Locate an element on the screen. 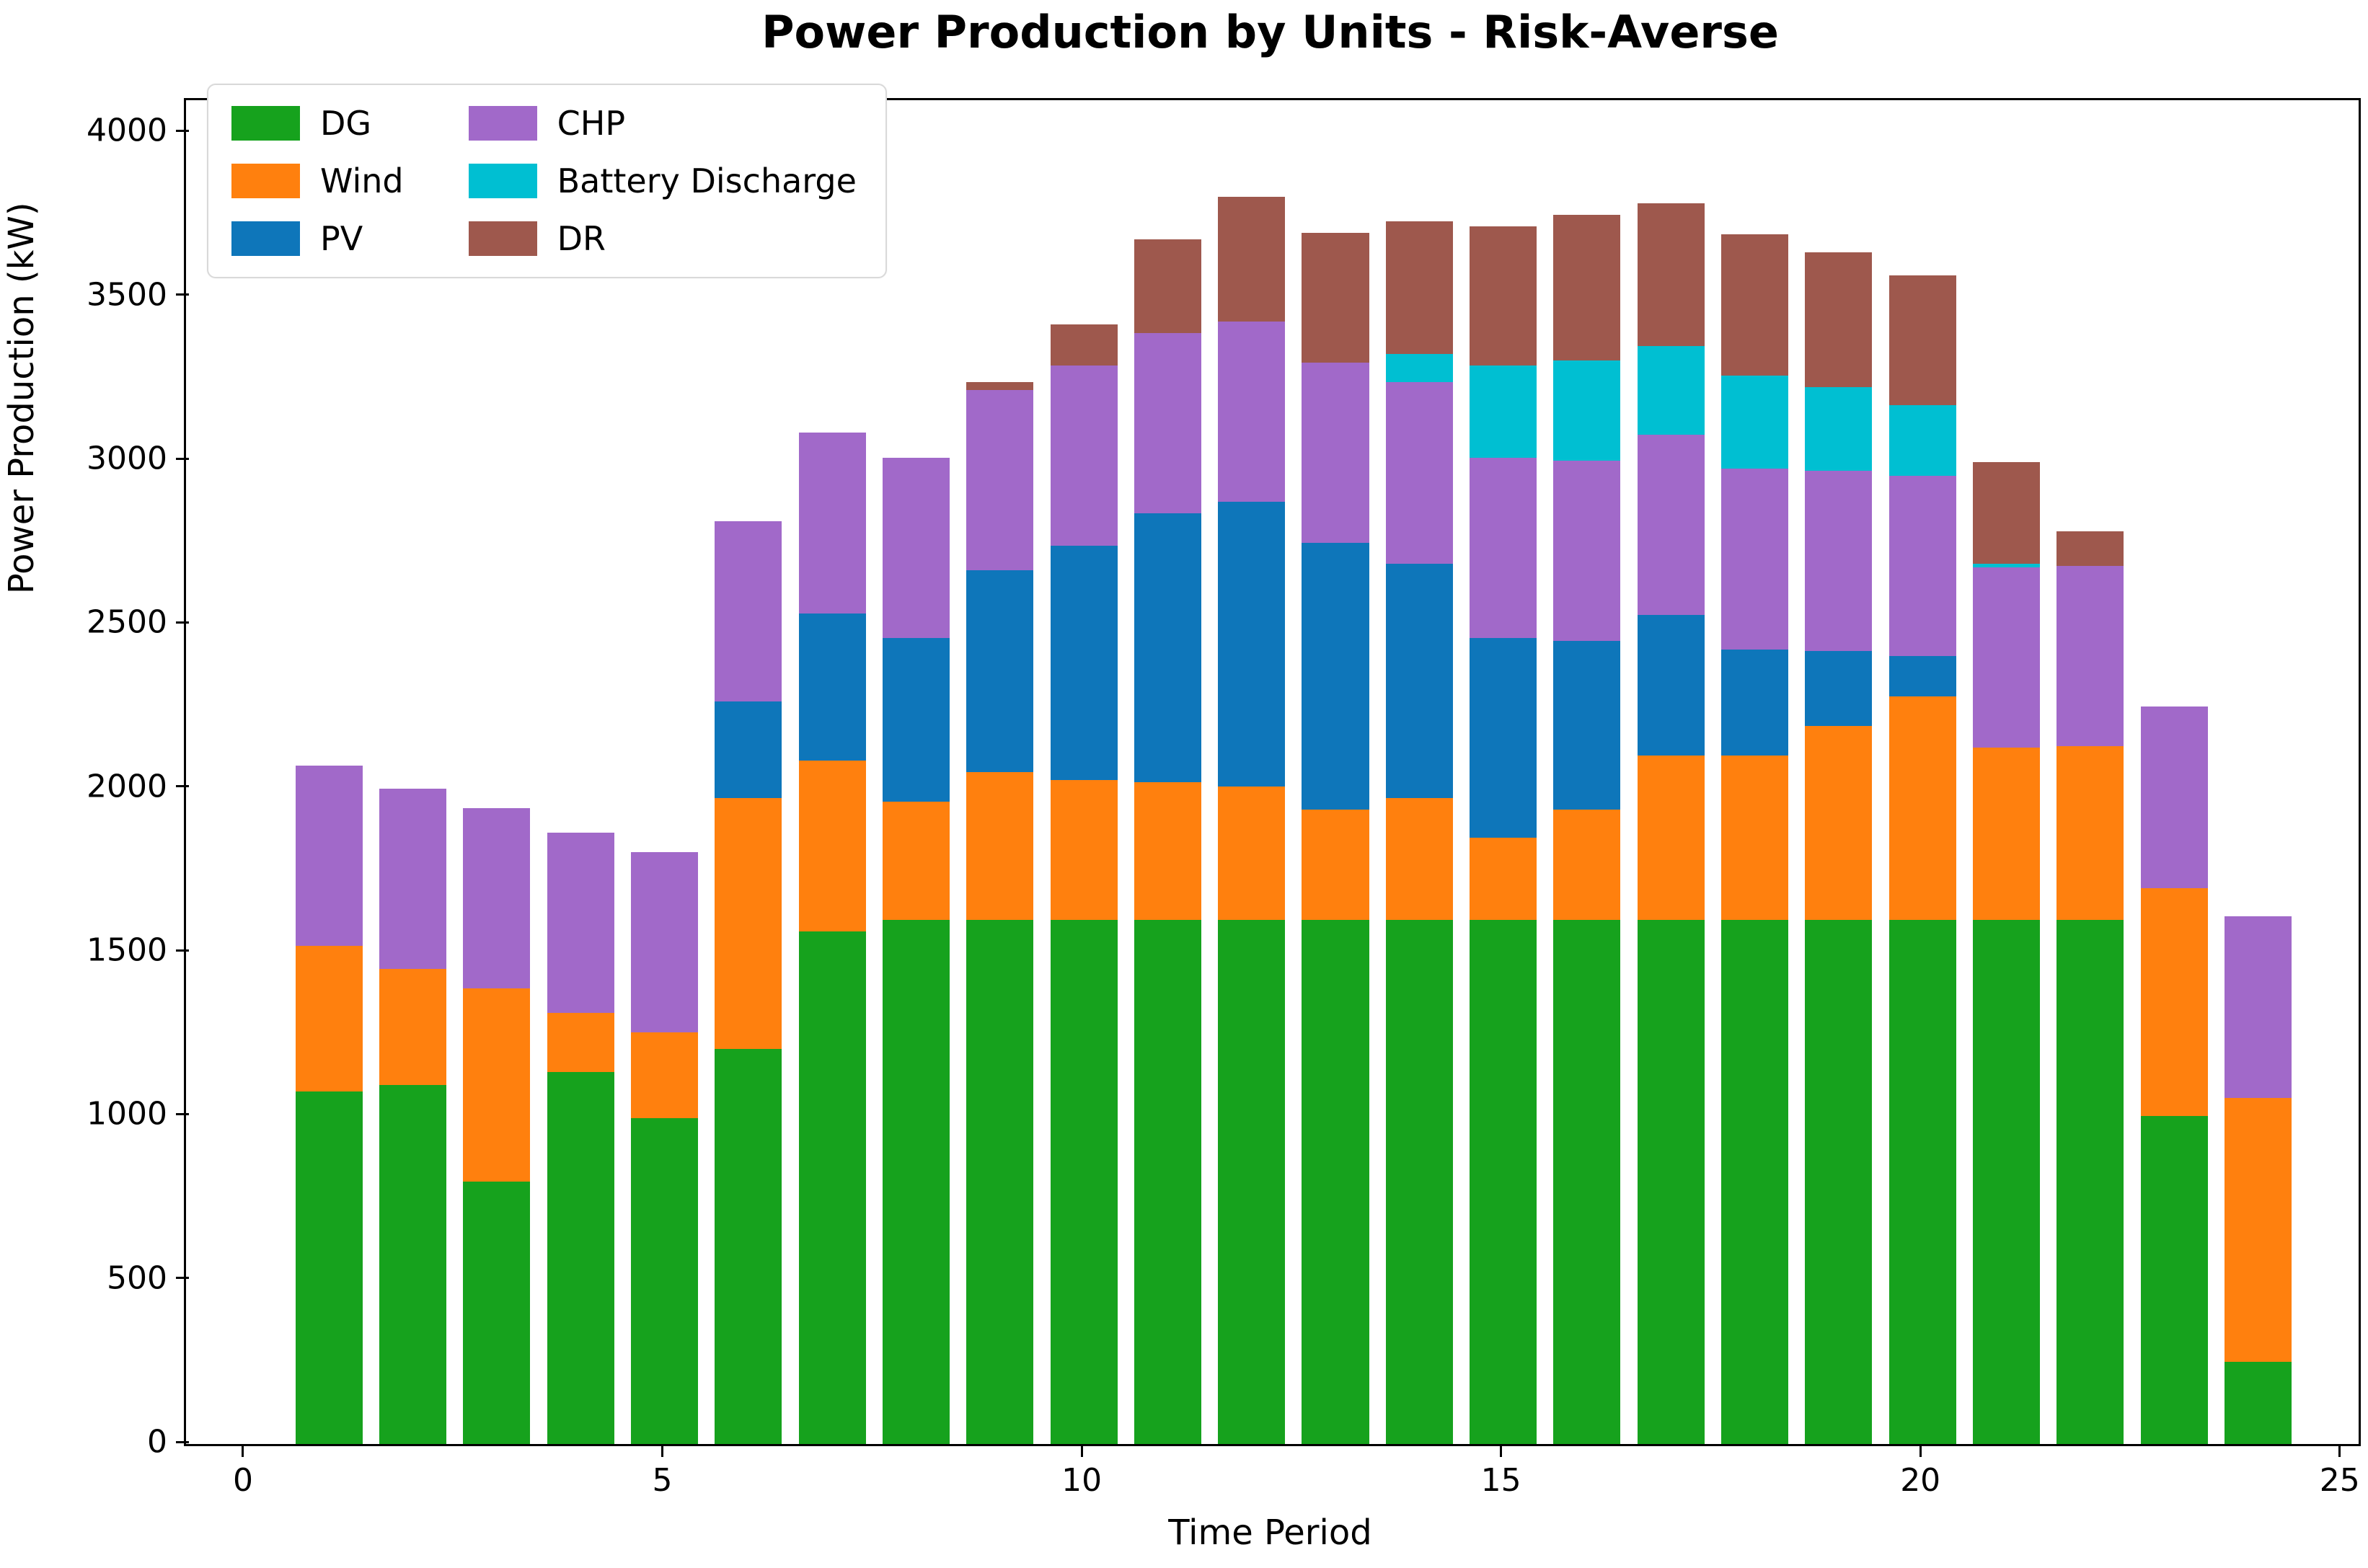  y-tick-label: 2500 is located at coordinates (127, 622).